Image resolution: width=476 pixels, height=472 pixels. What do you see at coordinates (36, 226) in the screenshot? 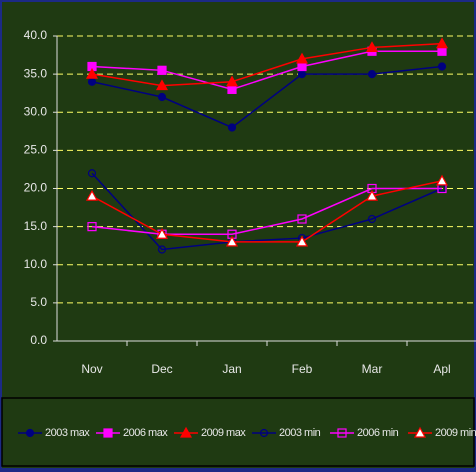
I see `y-tick-label: 15.0` at bounding box center [36, 226].